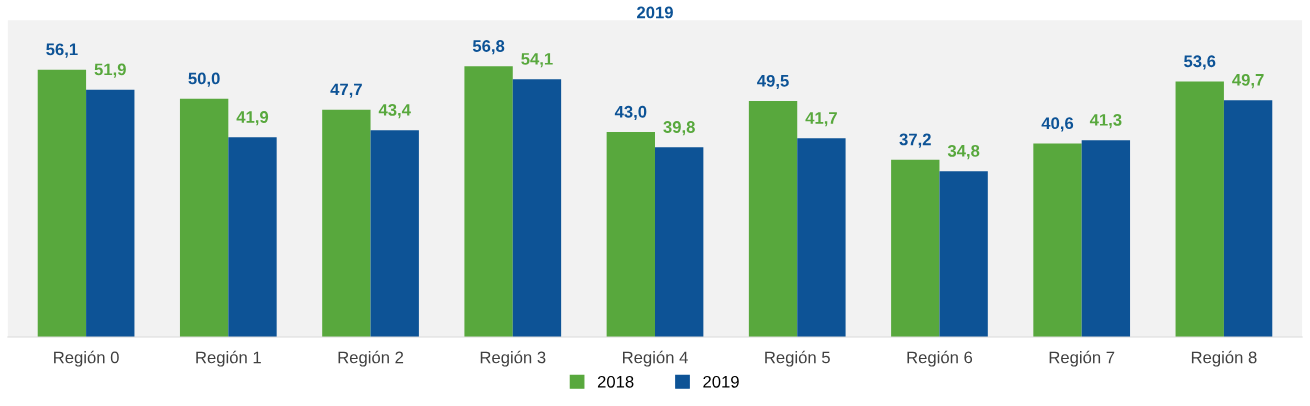 The image size is (1310, 406). I want to click on data-label: 50,0, so click(204, 79).